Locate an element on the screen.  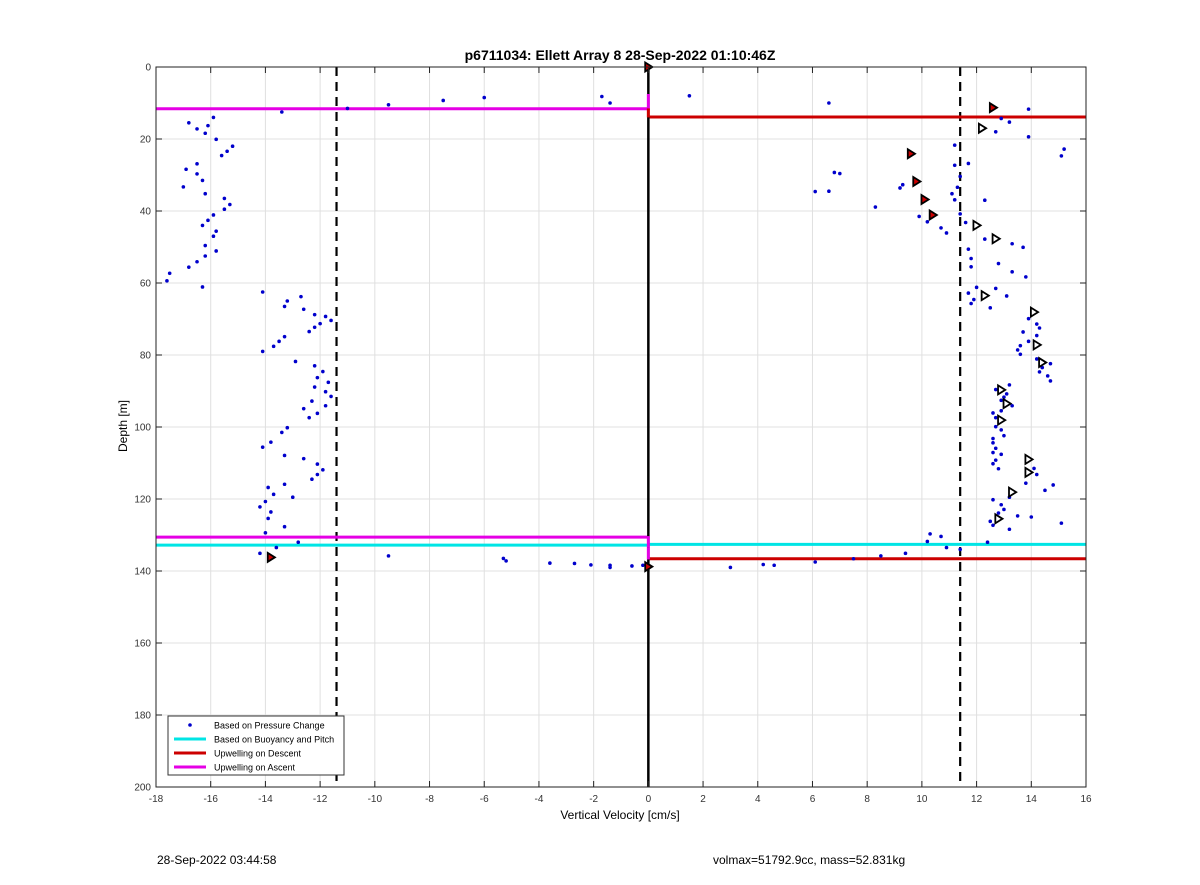
footer-timestamp: 28-Sep-2022 03:44:58 is located at coordinates (217, 860).